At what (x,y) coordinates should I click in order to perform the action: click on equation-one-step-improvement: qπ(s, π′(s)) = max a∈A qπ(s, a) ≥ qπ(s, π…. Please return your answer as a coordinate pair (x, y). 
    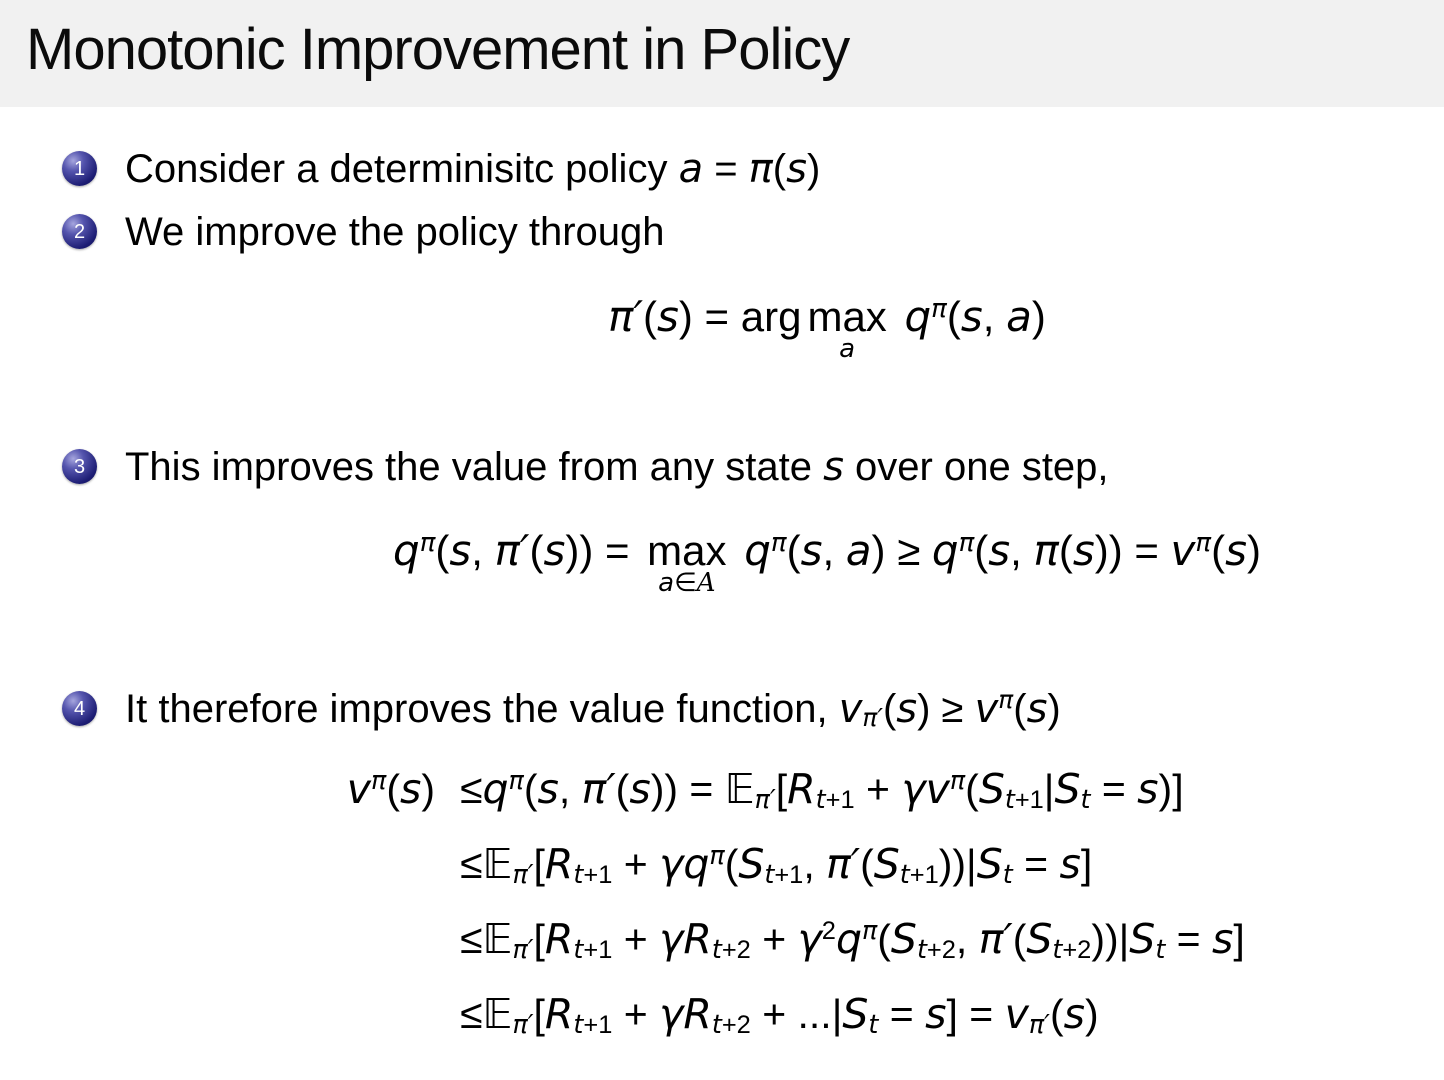
    Looking at the image, I should click on (827, 562).